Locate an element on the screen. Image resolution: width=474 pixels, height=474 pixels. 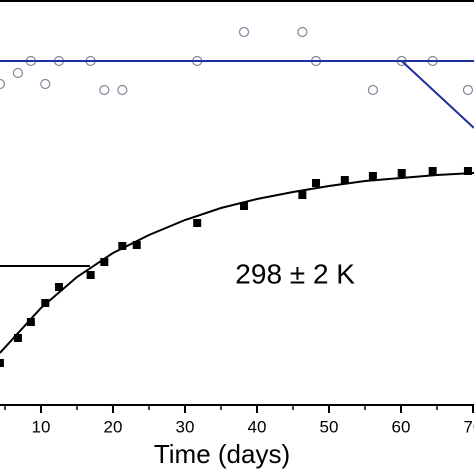
line is located at coordinates (437, 94).